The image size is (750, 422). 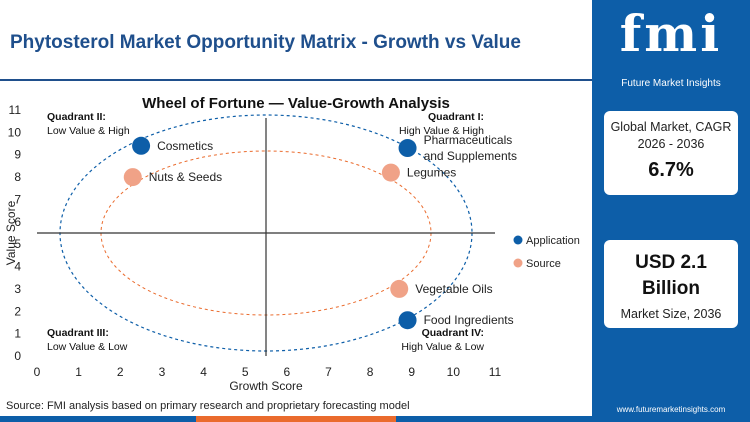 What do you see at coordinates (442, 347) in the screenshot?
I see `quadrant-4-desc: High Value & Low` at bounding box center [442, 347].